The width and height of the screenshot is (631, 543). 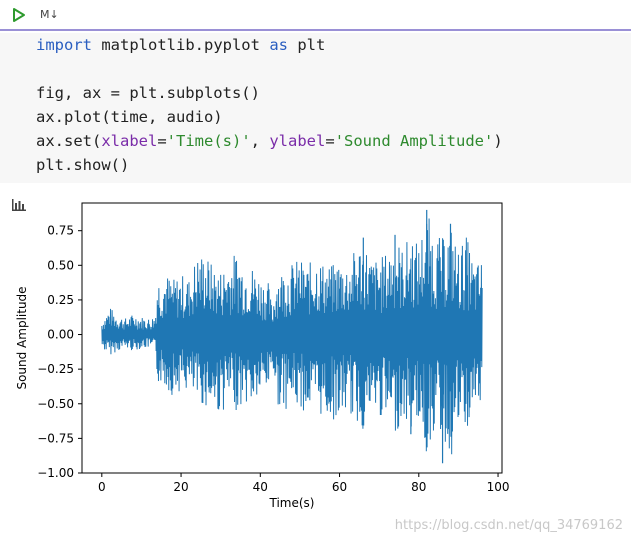 What do you see at coordinates (49, 14) in the screenshot?
I see `markdown-badge: M↓` at bounding box center [49, 14].